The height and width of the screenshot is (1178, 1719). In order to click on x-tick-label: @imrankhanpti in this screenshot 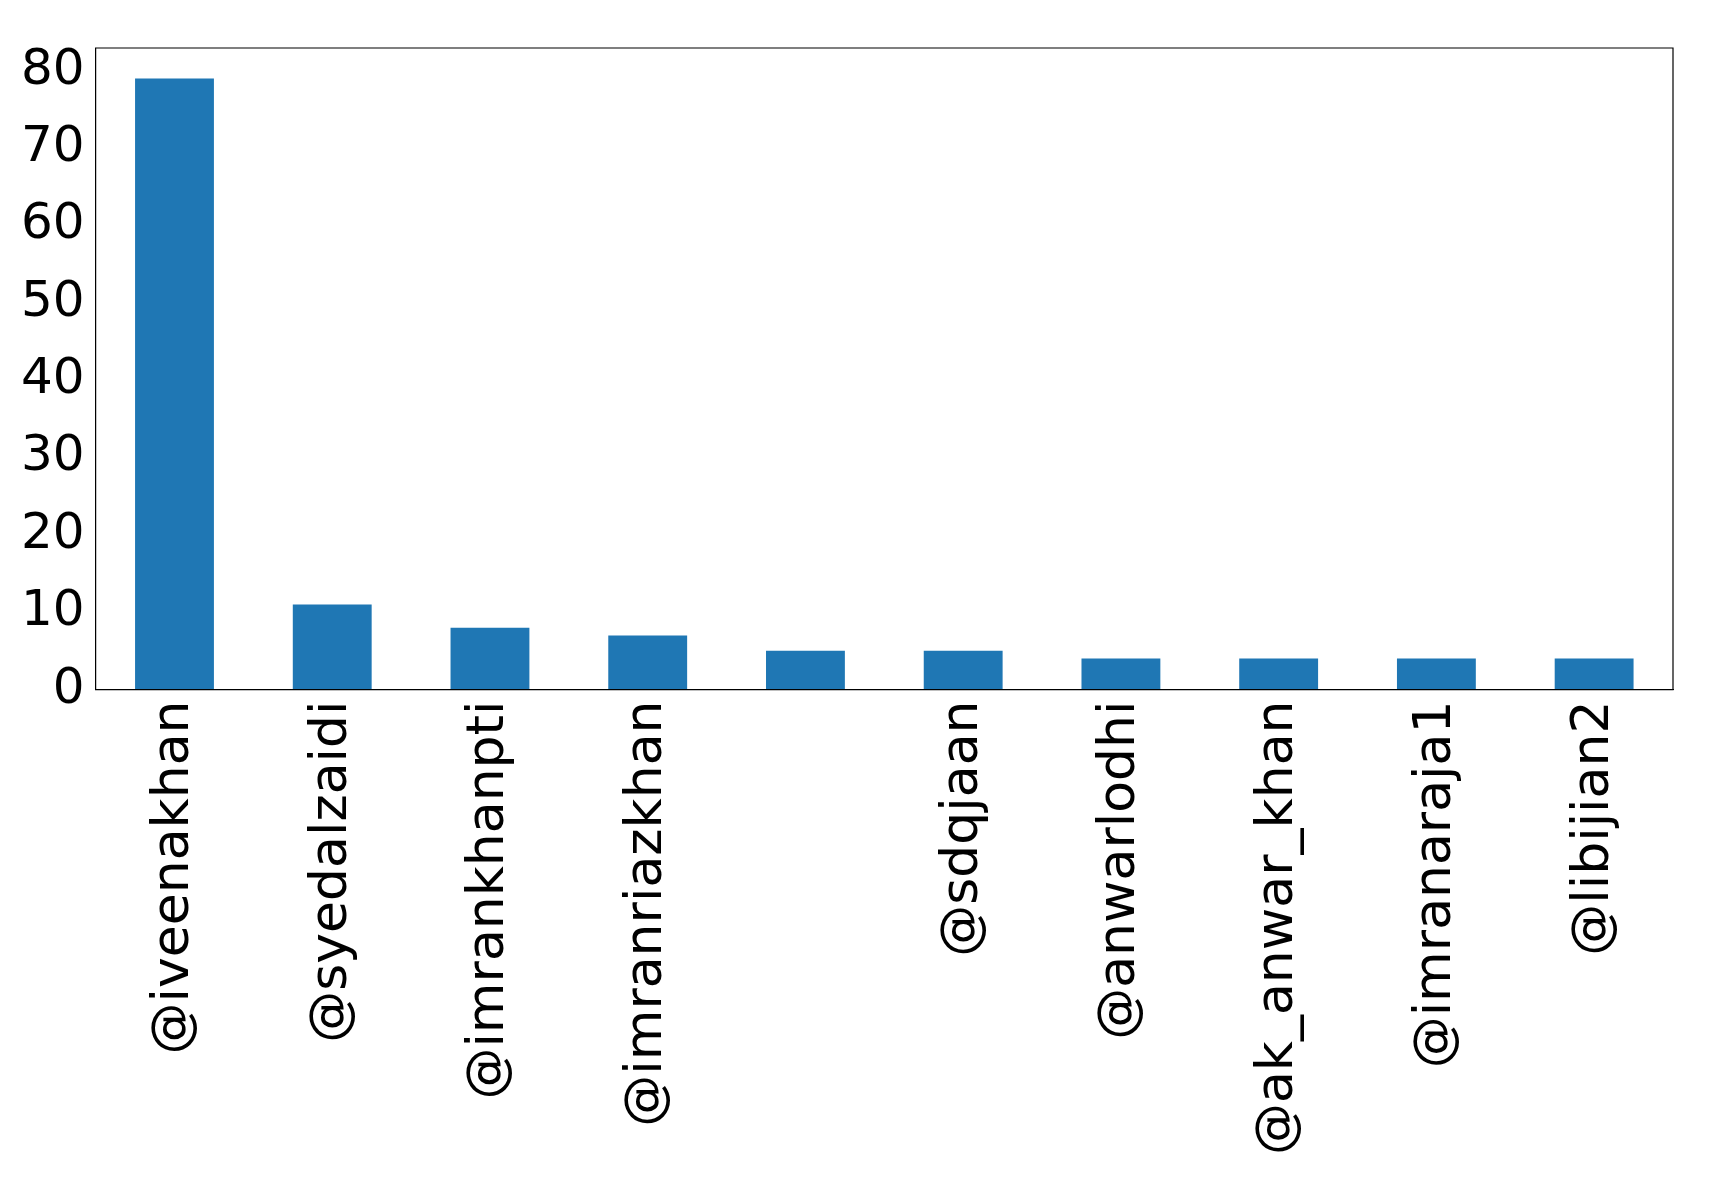, I will do `click(485, 900)`.